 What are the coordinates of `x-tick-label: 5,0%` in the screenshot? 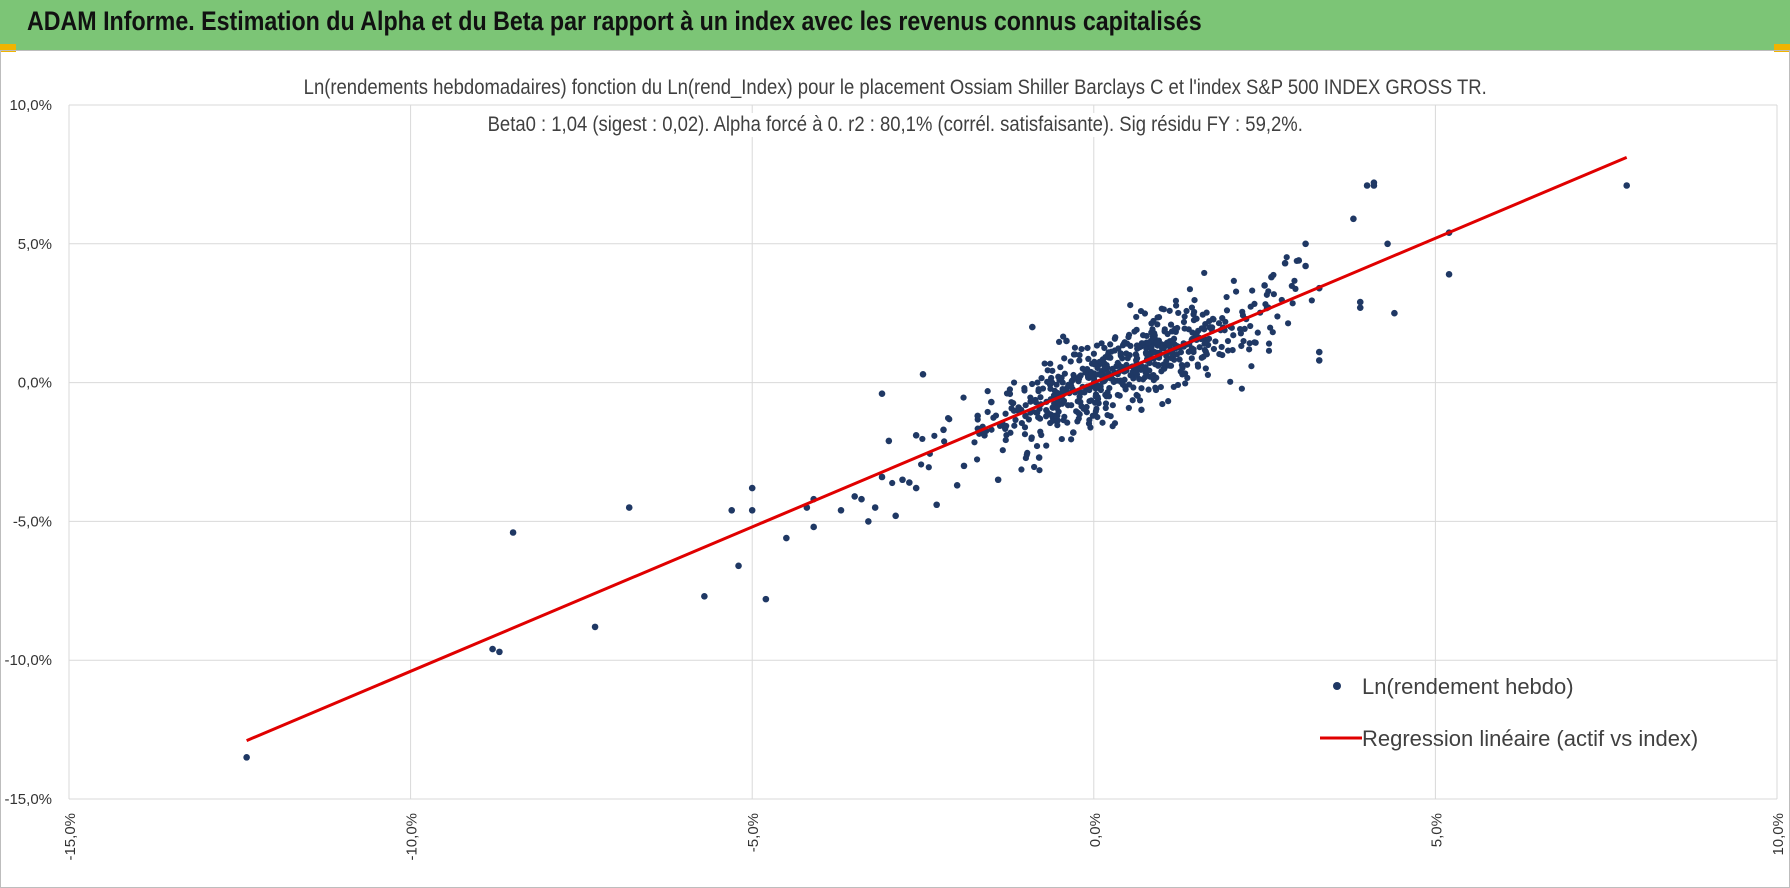 It's located at (1436, 830).